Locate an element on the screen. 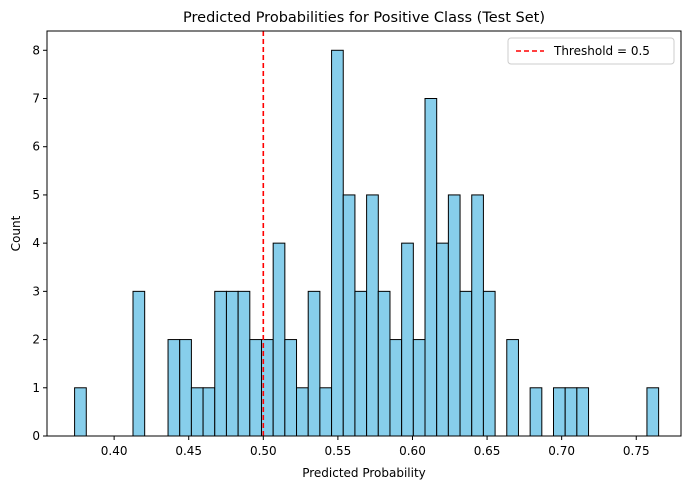 This screenshot has height=490, width=690. legend-box is located at coordinates (591, 51).